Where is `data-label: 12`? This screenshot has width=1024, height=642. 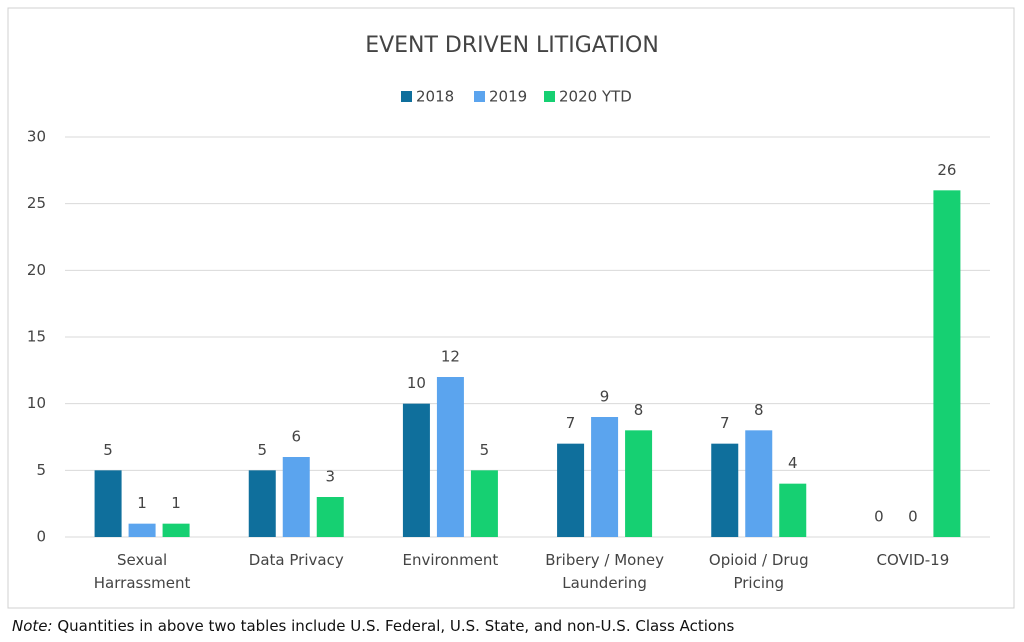 data-label: 12 is located at coordinates (450, 357).